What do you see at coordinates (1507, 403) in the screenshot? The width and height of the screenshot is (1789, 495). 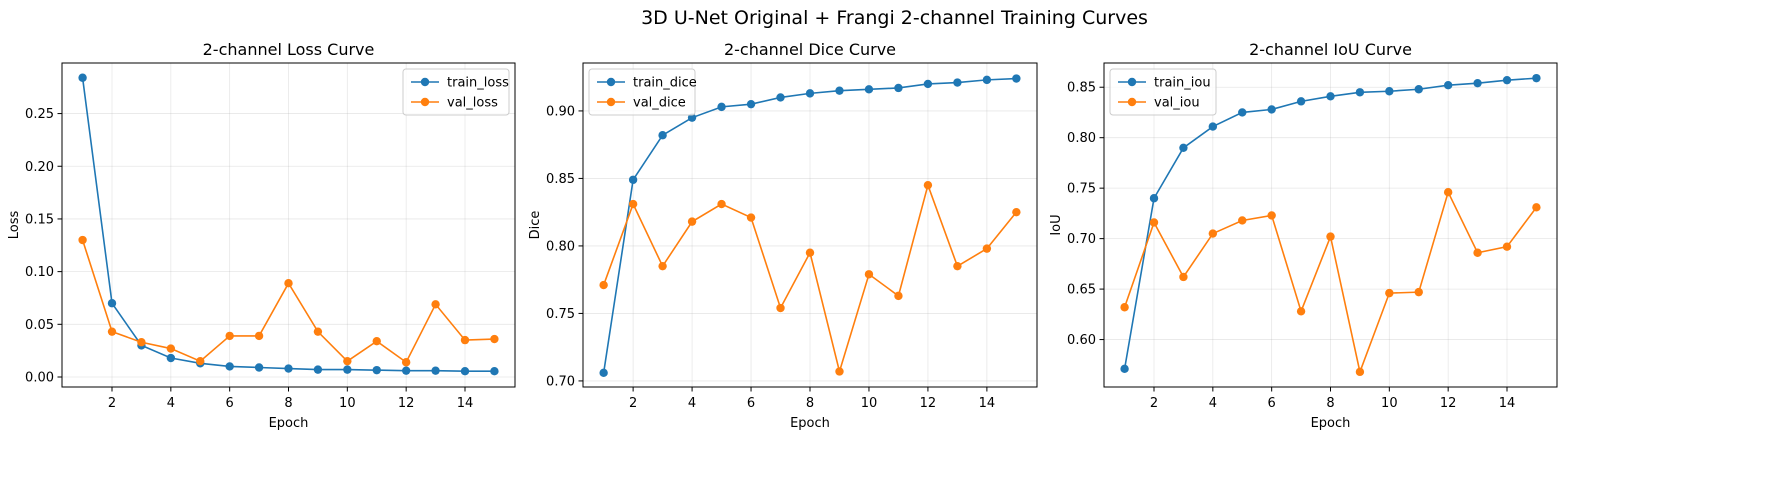 I see `x-tick-label: 14` at bounding box center [1507, 403].